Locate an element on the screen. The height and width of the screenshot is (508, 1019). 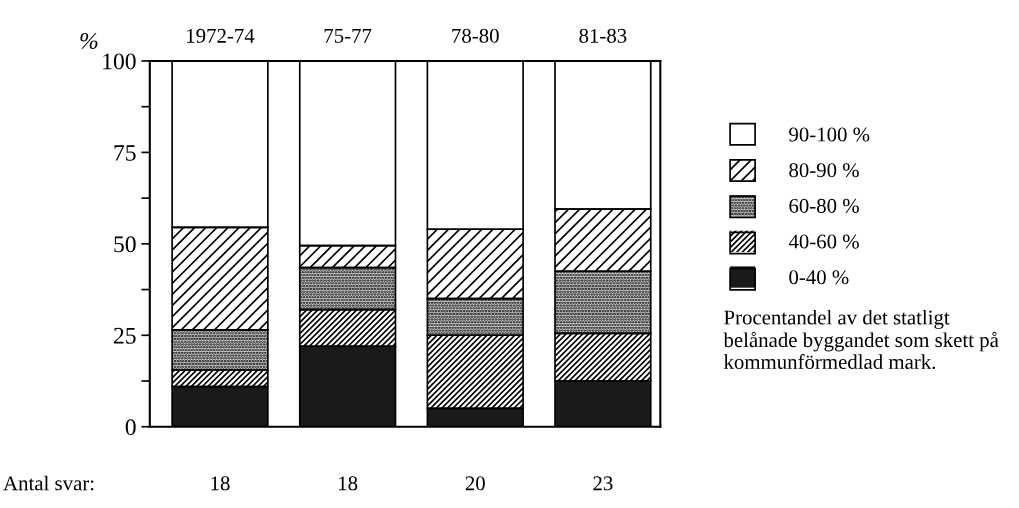
y-axis-title: % is located at coordinates (89, 40).